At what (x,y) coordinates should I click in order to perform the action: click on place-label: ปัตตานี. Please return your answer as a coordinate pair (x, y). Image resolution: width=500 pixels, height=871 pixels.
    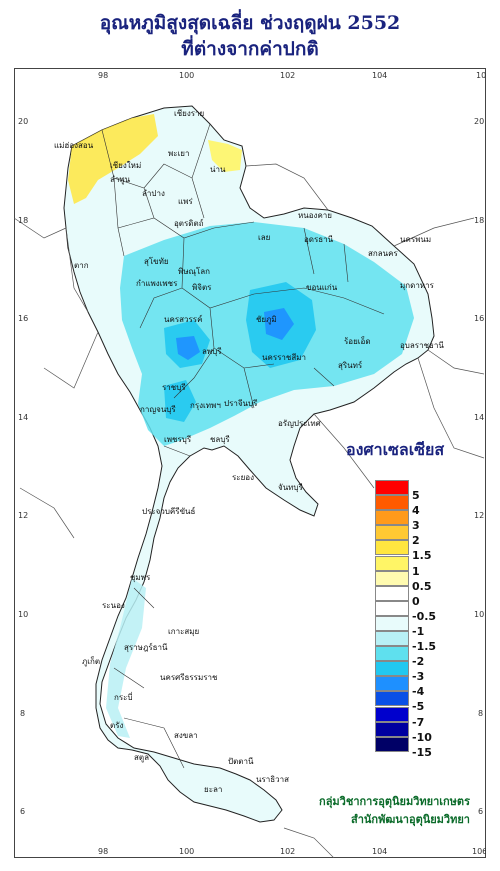
    Looking at the image, I should click on (241, 761).